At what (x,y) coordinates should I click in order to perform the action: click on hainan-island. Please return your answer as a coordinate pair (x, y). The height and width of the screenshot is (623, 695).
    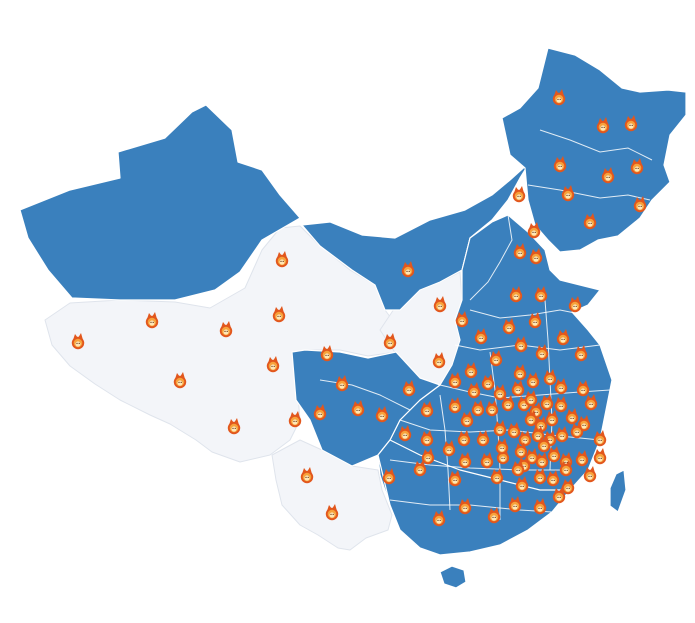
    Looking at the image, I should click on (453, 577).